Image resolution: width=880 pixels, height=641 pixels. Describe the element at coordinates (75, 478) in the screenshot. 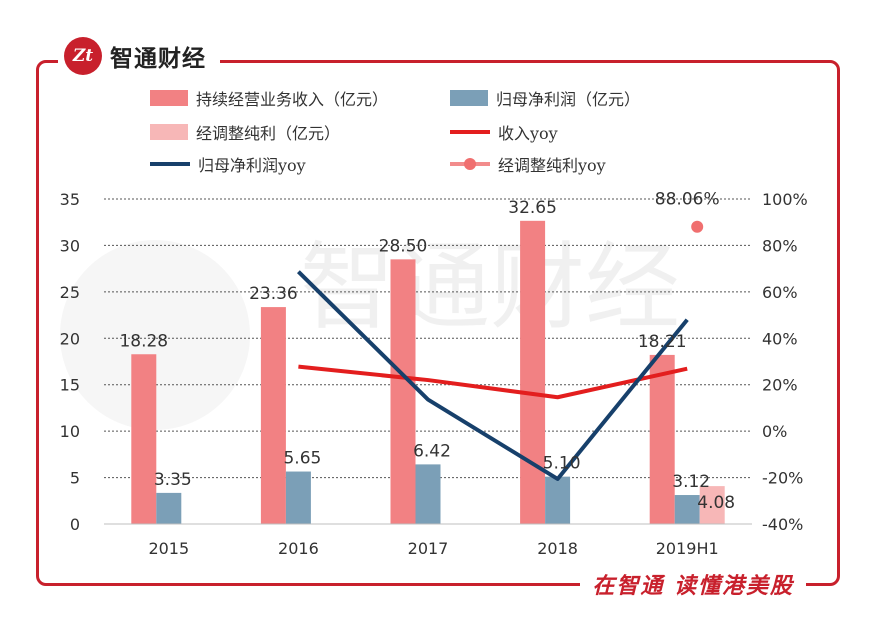

I see `y-tick-label-5: 5` at that location.